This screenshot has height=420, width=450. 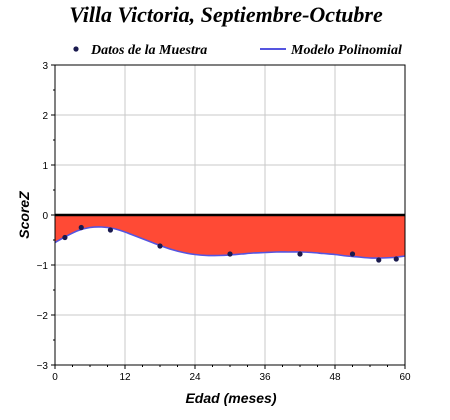 I want to click on fill-area, so click(x=230, y=237).